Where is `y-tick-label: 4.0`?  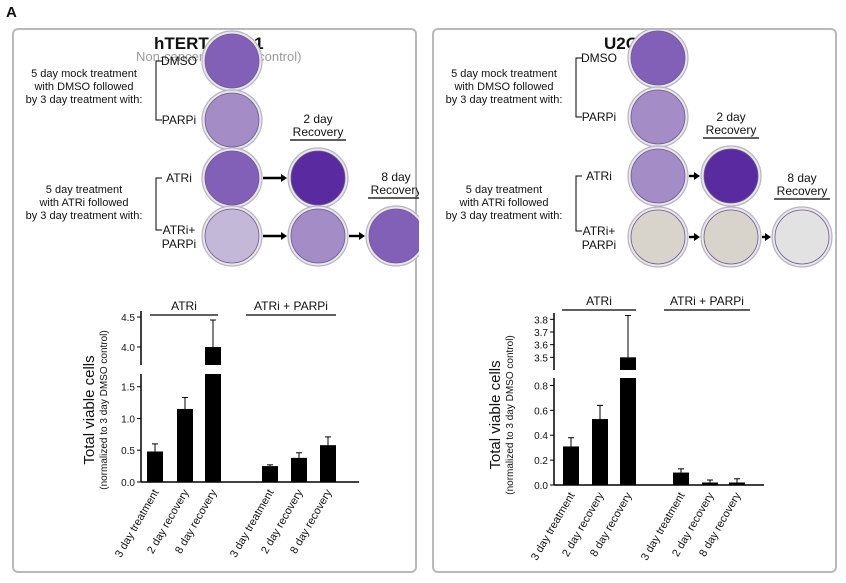
y-tick-label: 4.0 is located at coordinates (128, 348).